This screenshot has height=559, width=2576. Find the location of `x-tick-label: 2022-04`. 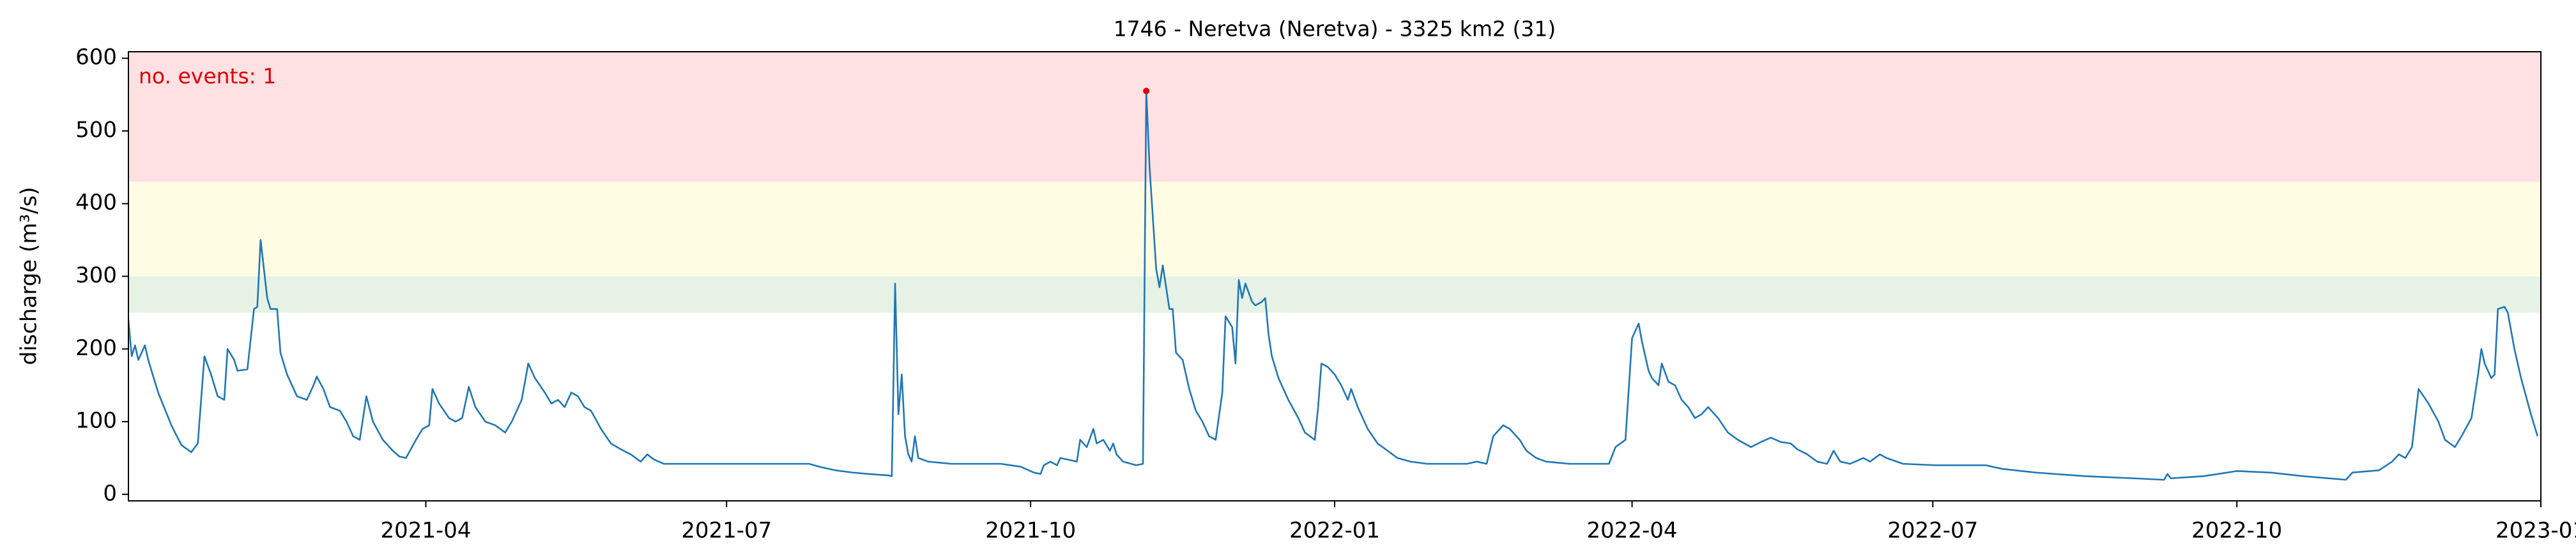

x-tick-label: 2022-04 is located at coordinates (1632, 531).